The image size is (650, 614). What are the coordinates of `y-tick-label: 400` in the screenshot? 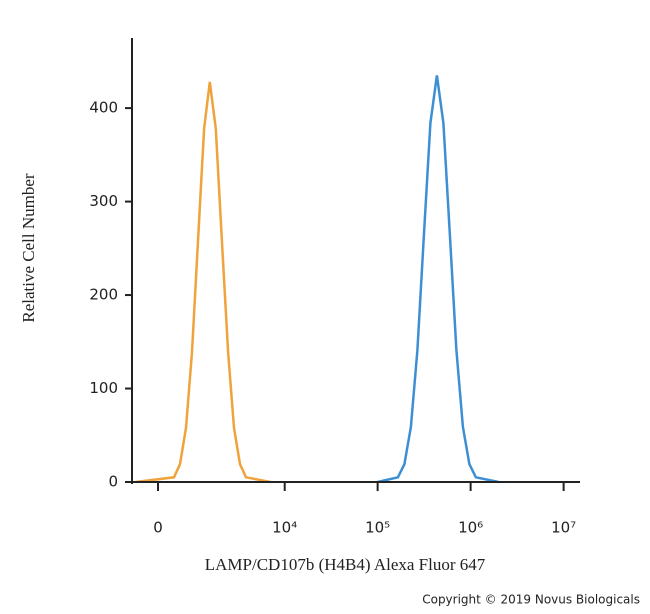 It's located at (103, 108).